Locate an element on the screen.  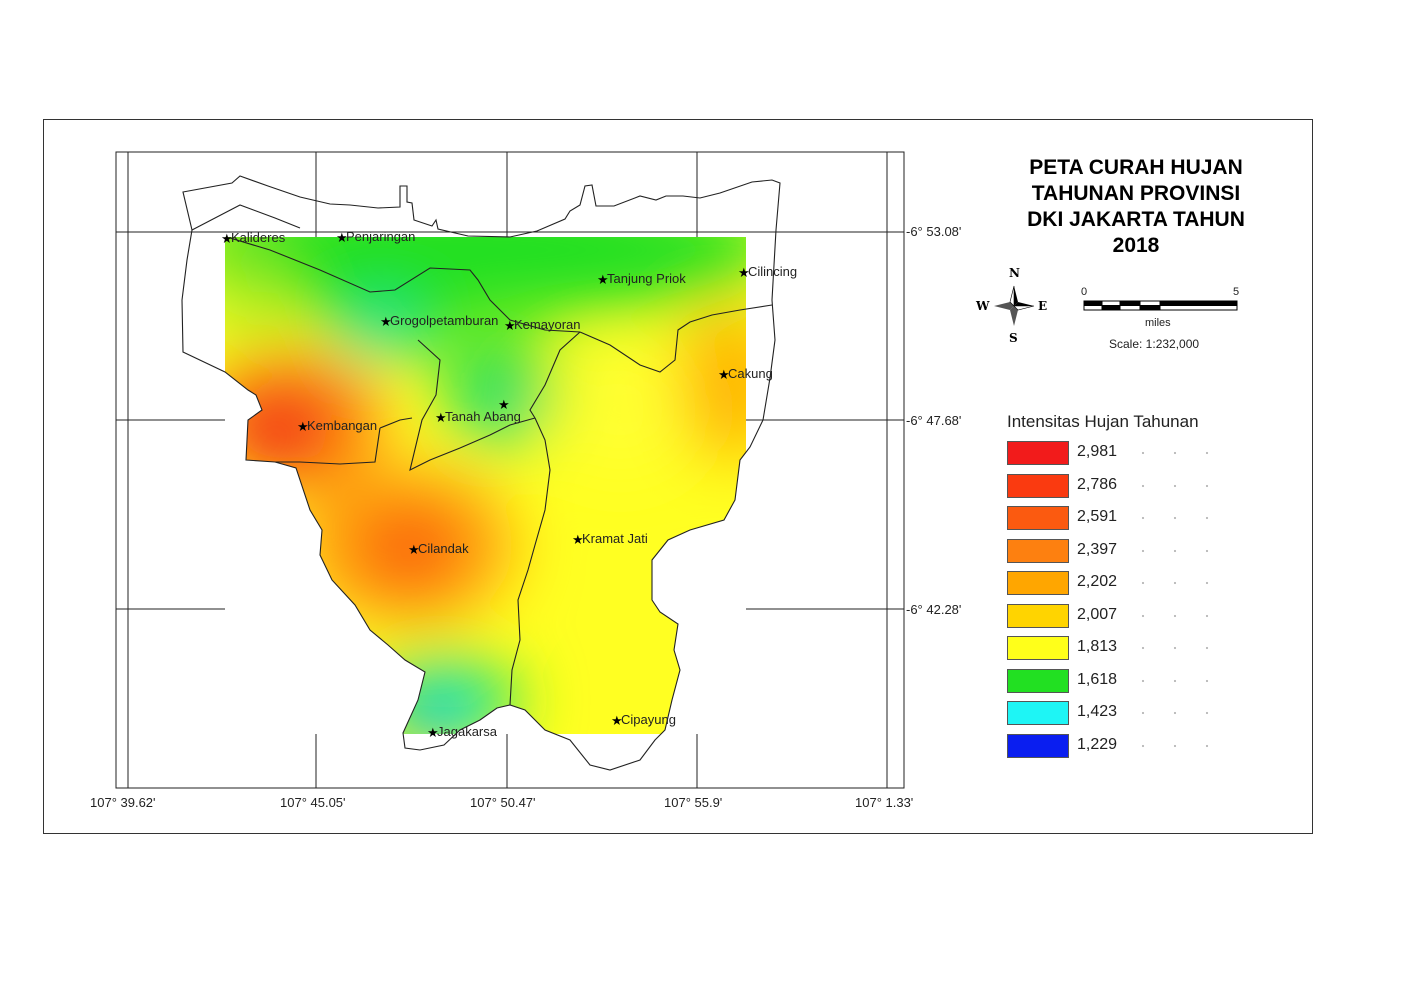
legend-label: 2,202 is located at coordinates (1097, 581).